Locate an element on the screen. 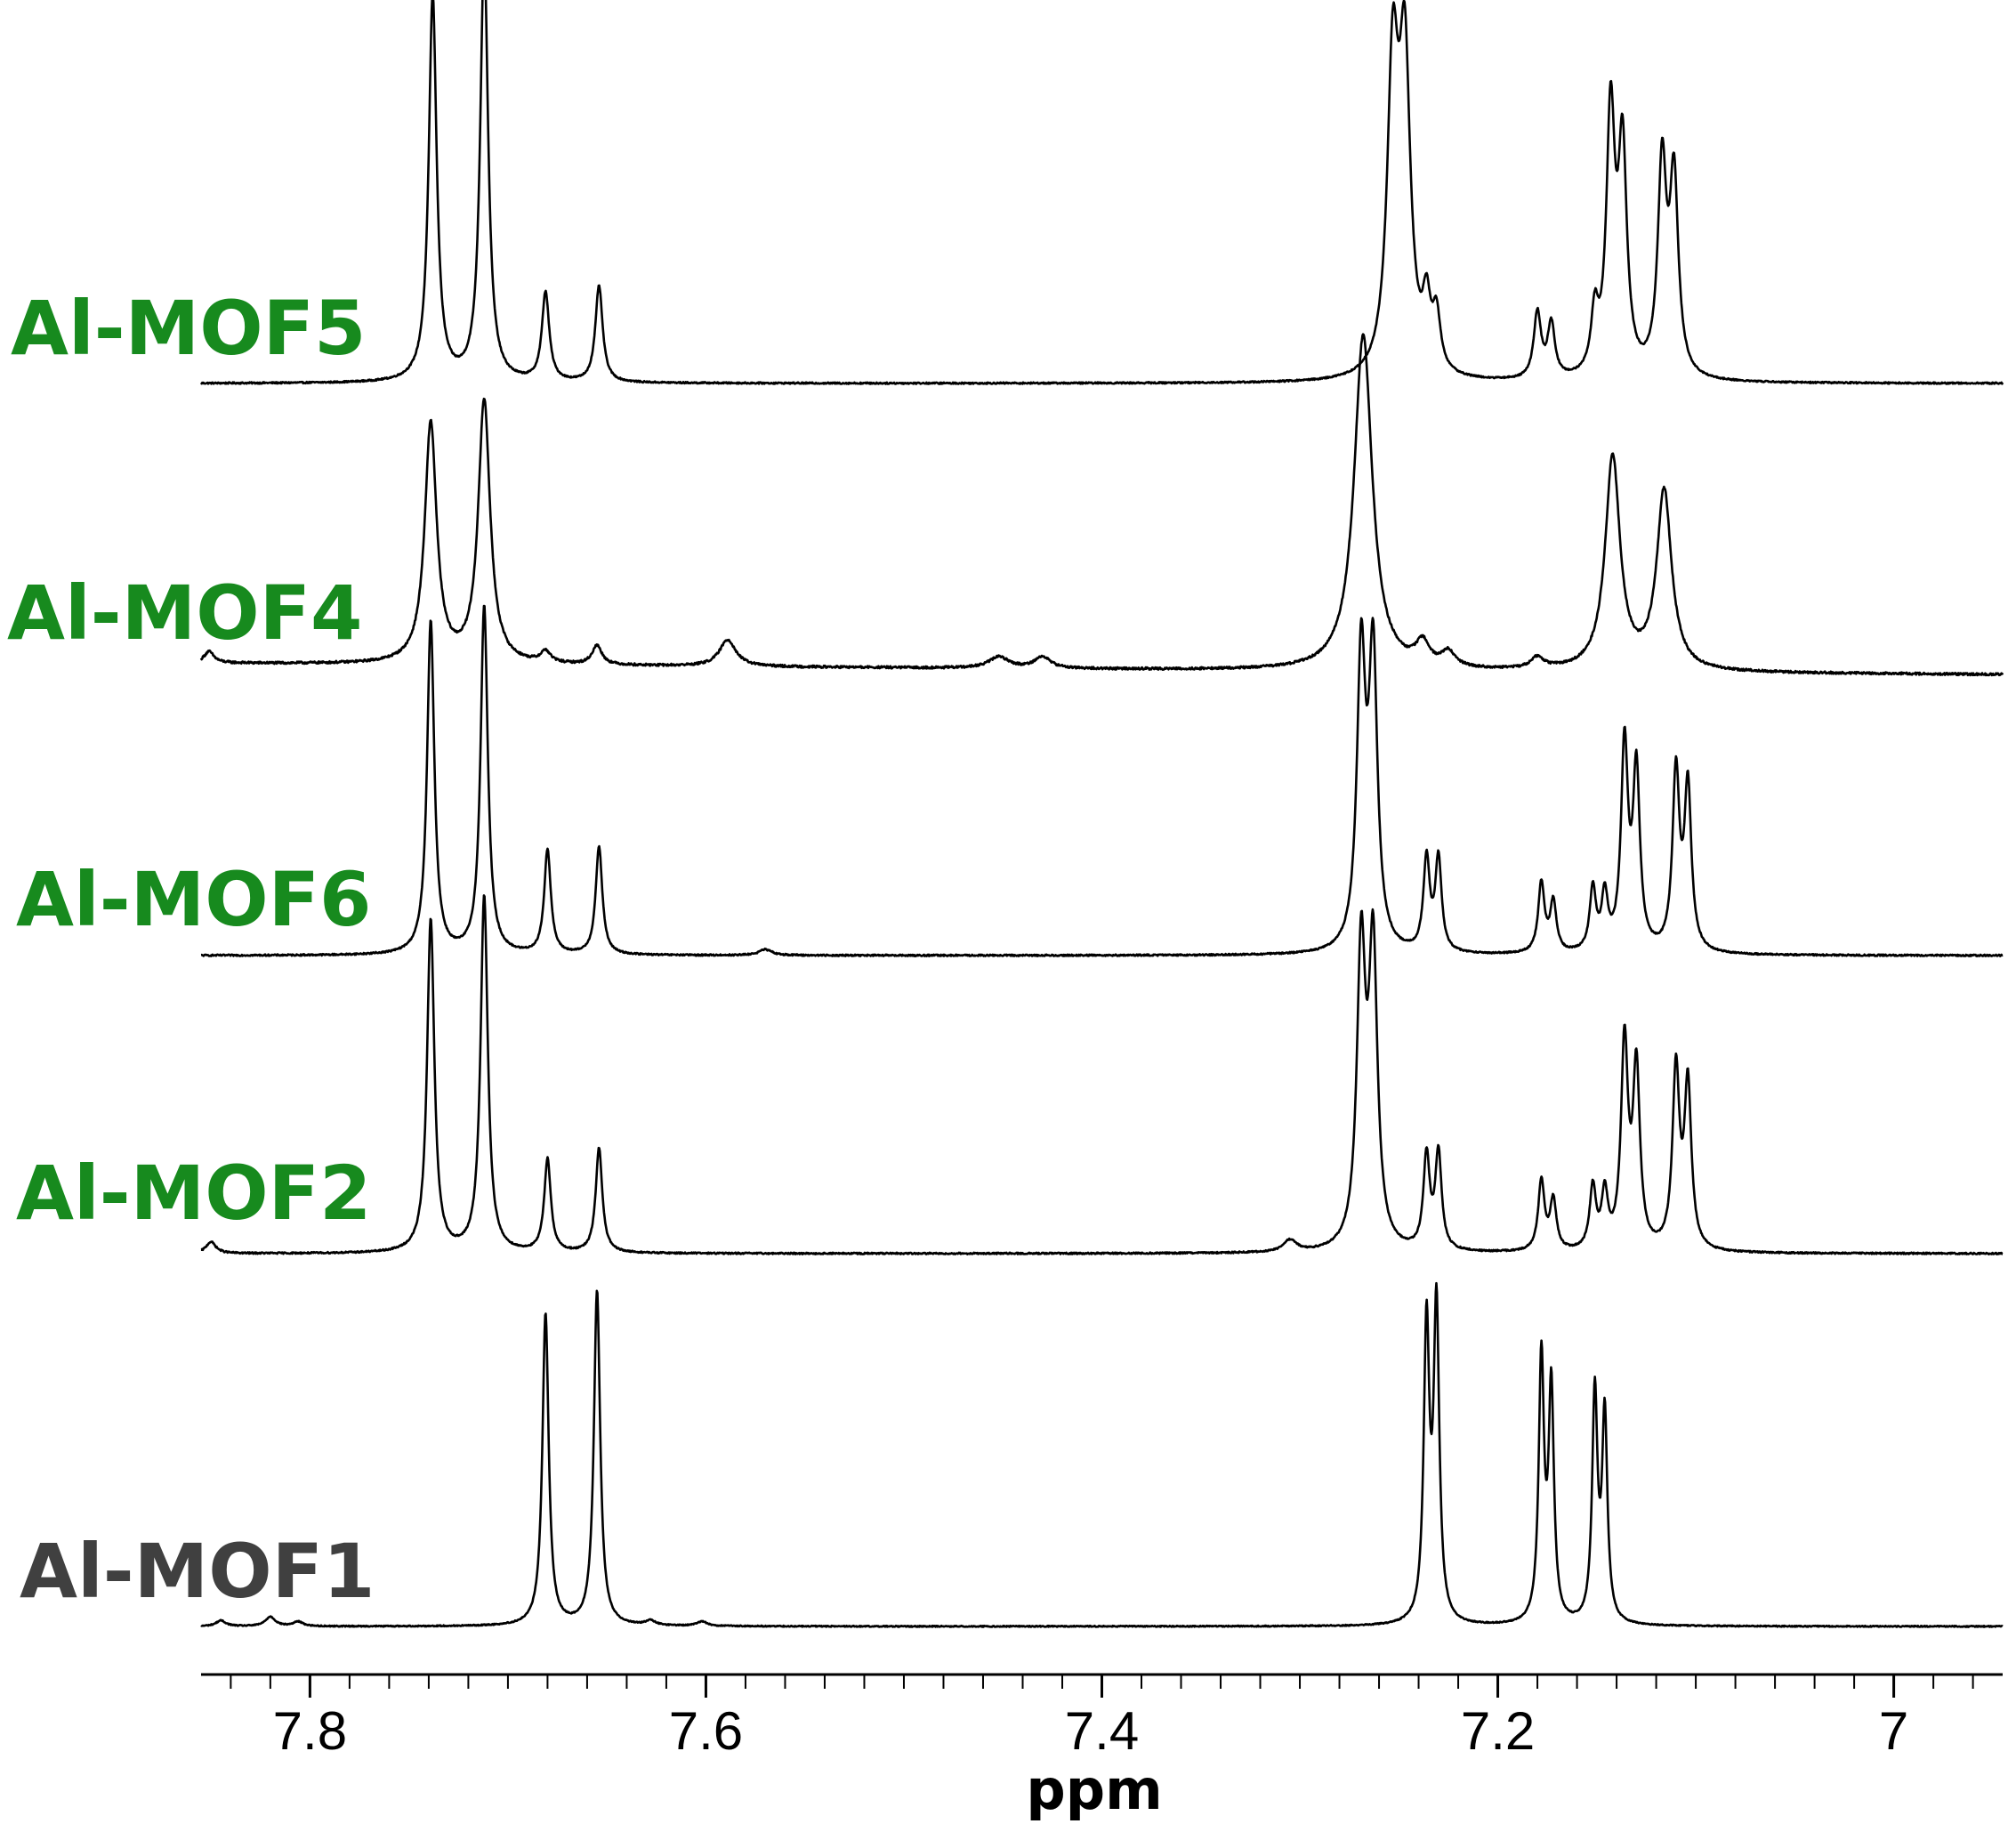  trace-label-al-mof6: Al-MOF6 is located at coordinates (194, 899).